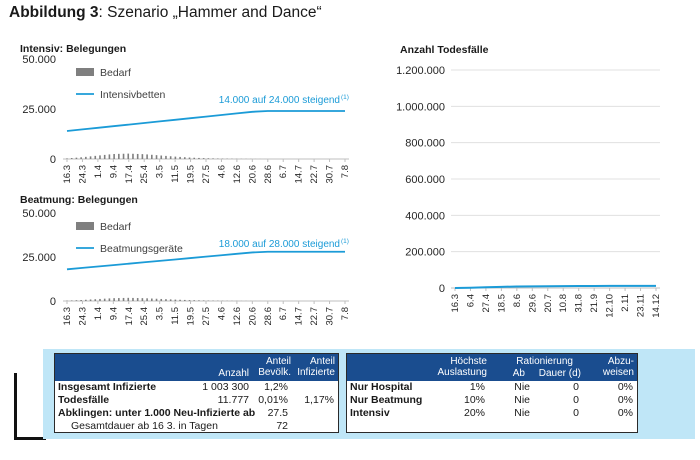 This screenshot has height=460, width=700. What do you see at coordinates (492, 387) in the screenshot?
I see `table-row: Nur Hospital 1% Nie 0 0%` at bounding box center [492, 387].